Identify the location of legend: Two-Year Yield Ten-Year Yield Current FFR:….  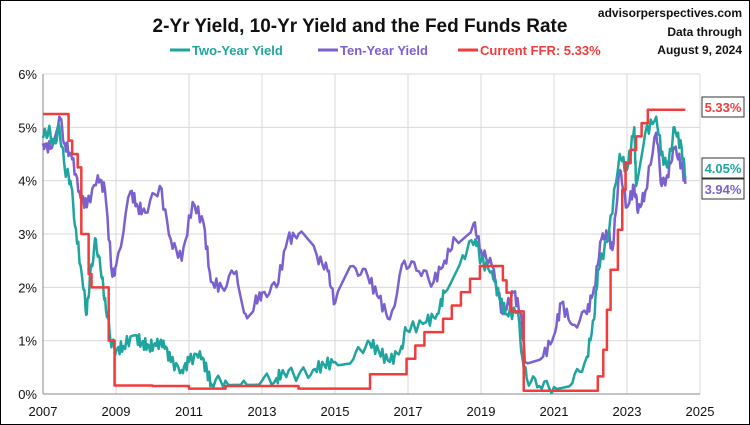
(385, 50).